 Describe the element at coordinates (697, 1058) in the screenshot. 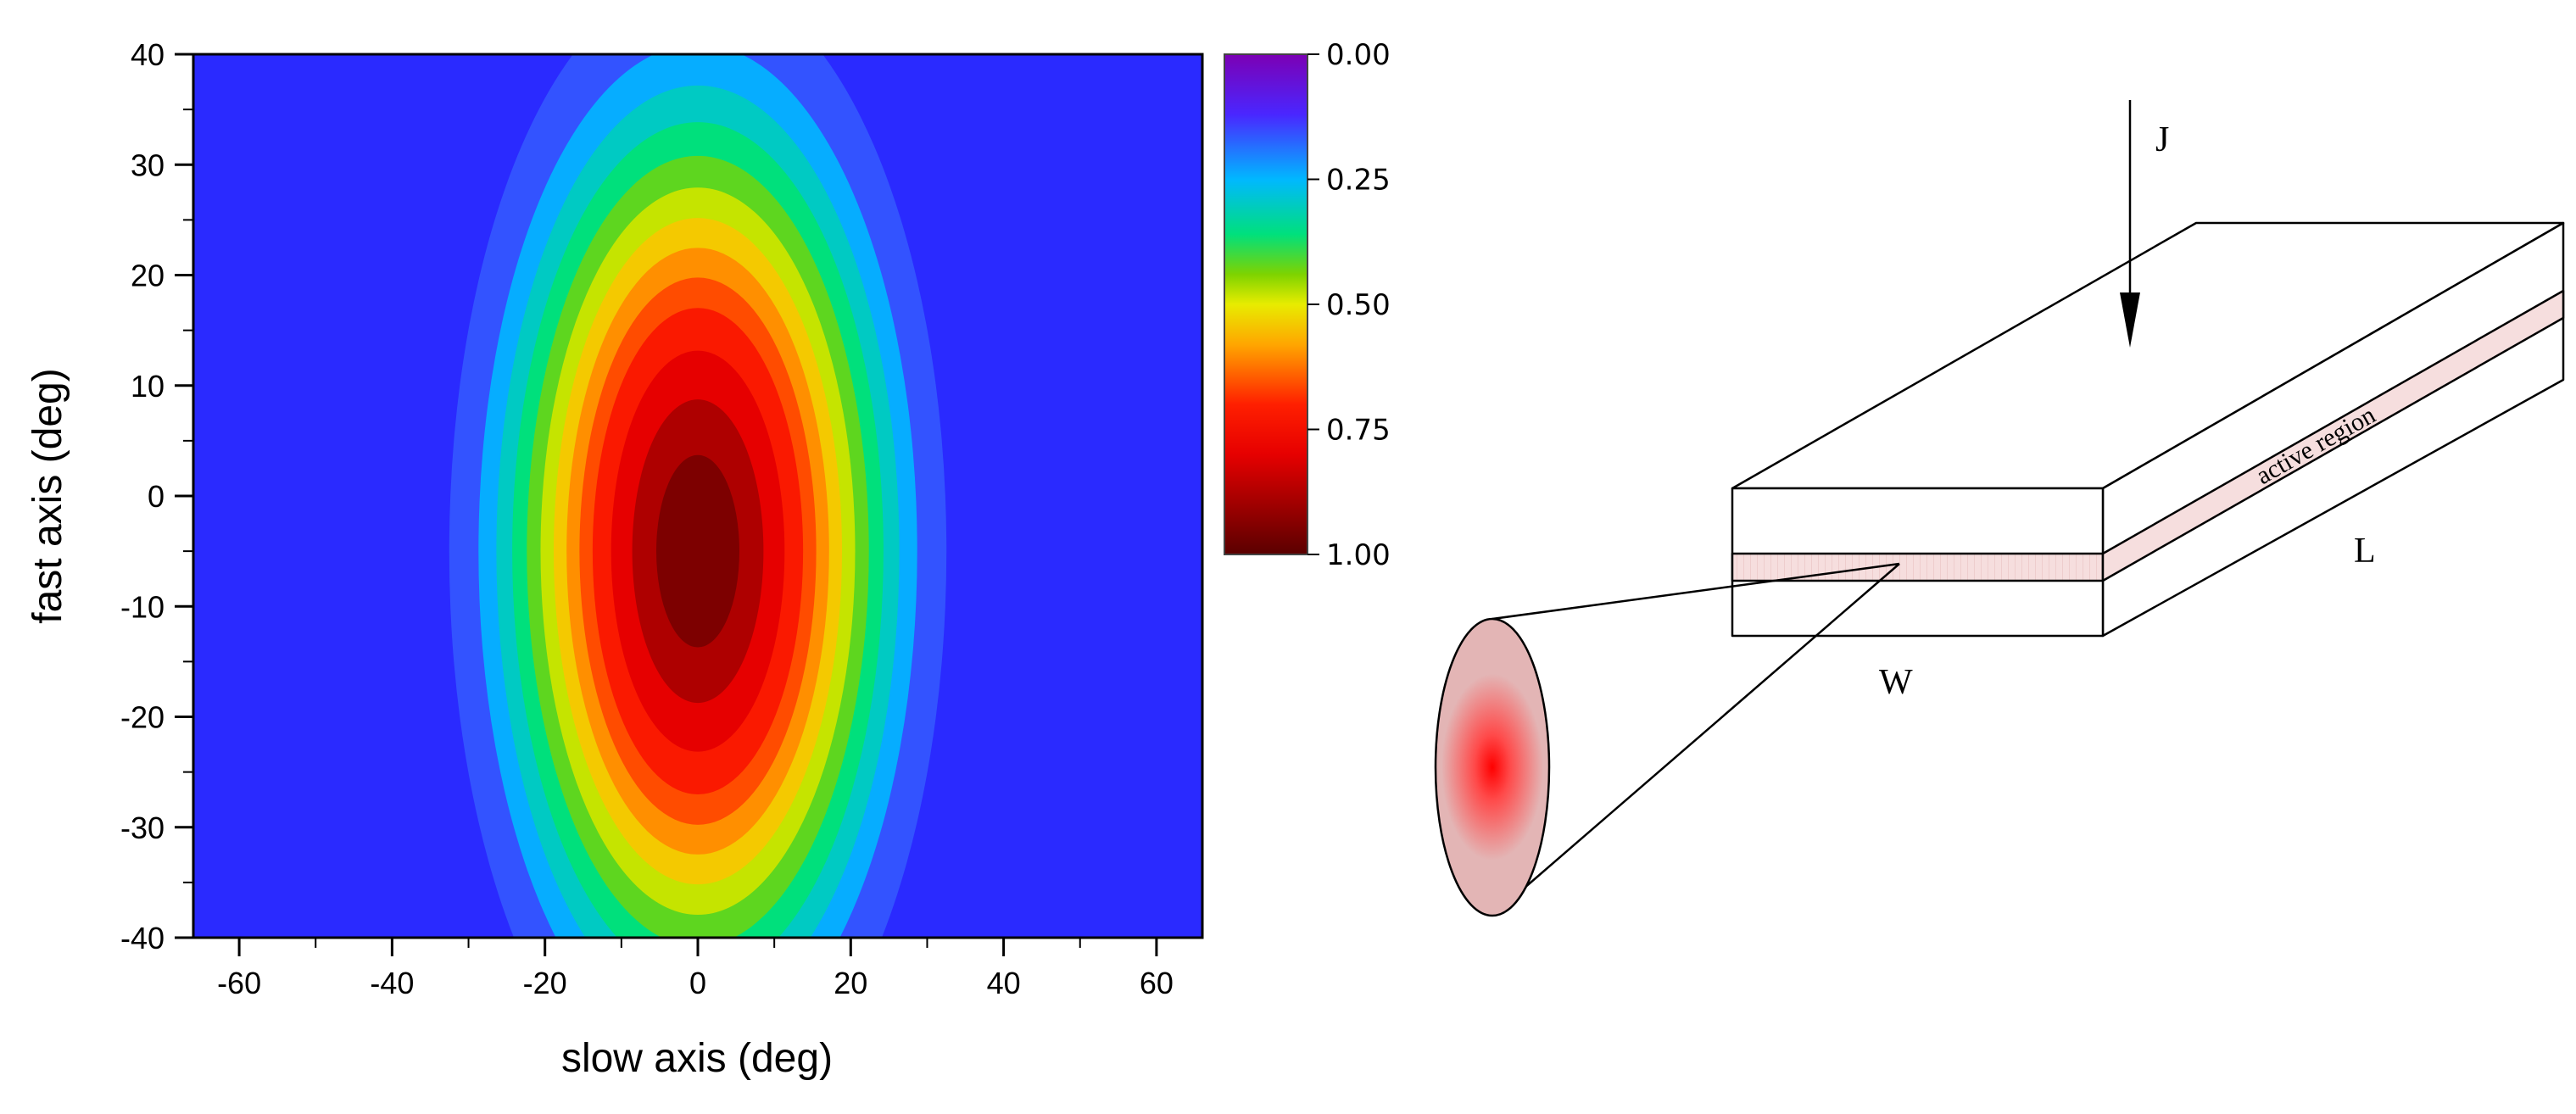

I see `x-axis-label: slow axis (deg)` at that location.